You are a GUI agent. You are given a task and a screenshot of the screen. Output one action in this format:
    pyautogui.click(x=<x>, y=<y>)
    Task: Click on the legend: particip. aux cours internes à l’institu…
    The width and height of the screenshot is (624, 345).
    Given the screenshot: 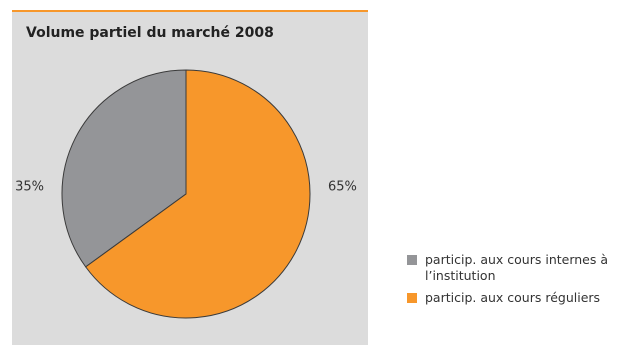 What is the action you would take?
    pyautogui.click(x=511, y=282)
    